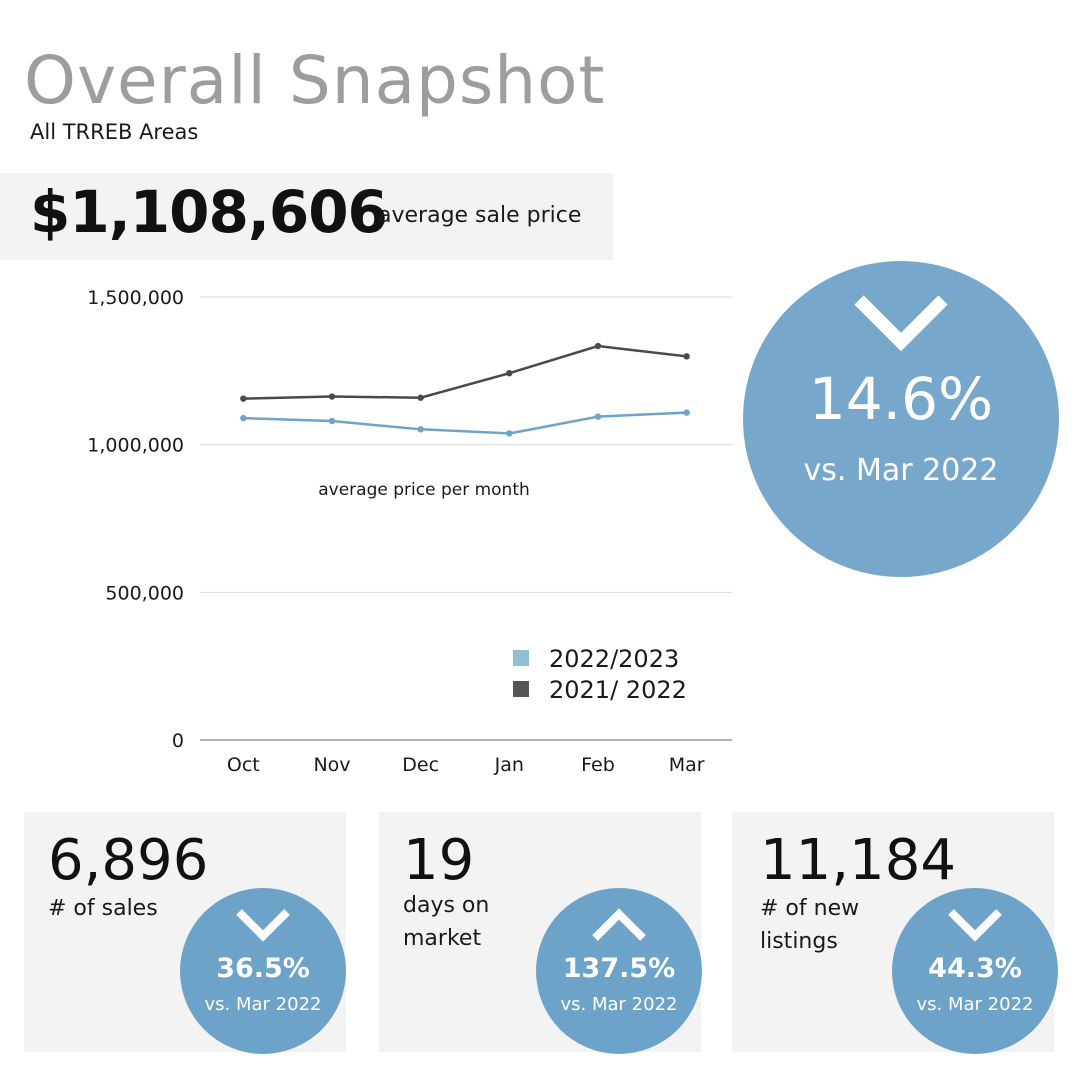  Describe the element at coordinates (128, 860) in the screenshot. I see `sales-value: 6,896` at that location.